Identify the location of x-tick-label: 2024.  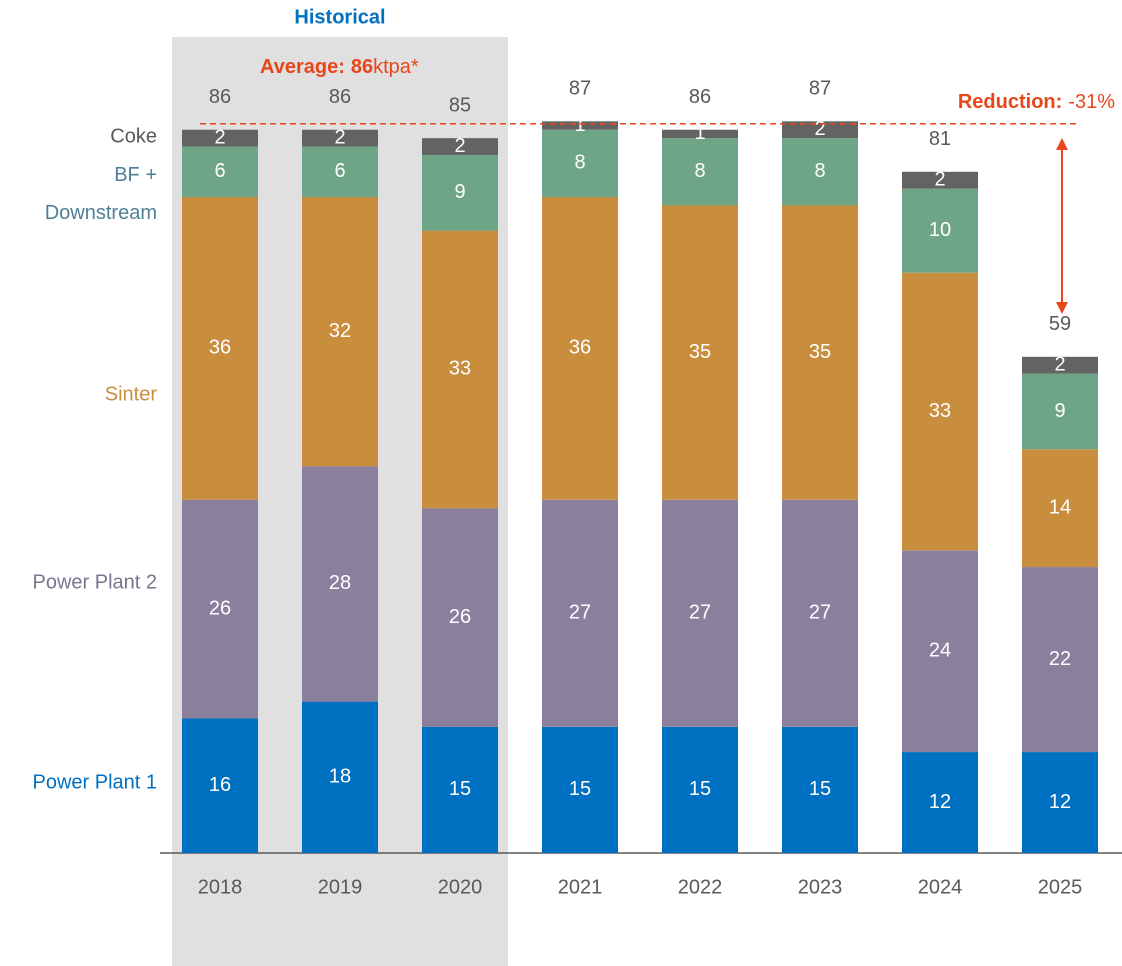
(940, 887).